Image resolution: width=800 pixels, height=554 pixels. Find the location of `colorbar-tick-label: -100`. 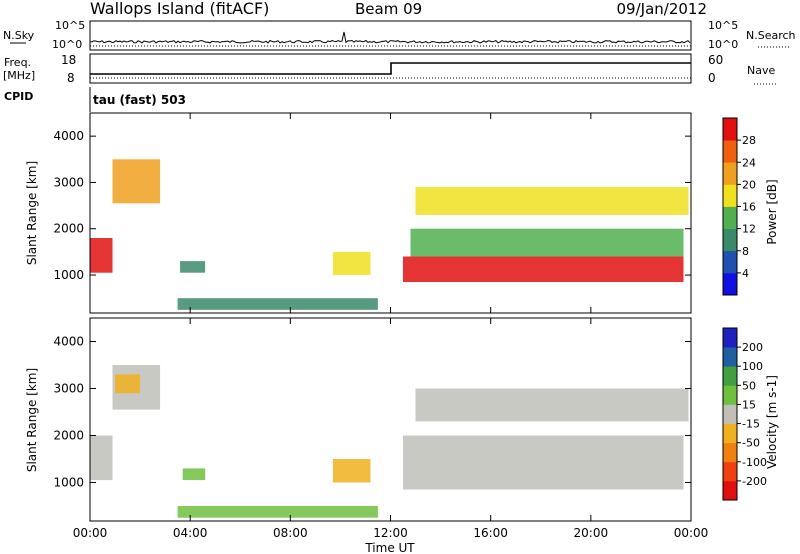

colorbar-tick-label: -100 is located at coordinates (754, 462).